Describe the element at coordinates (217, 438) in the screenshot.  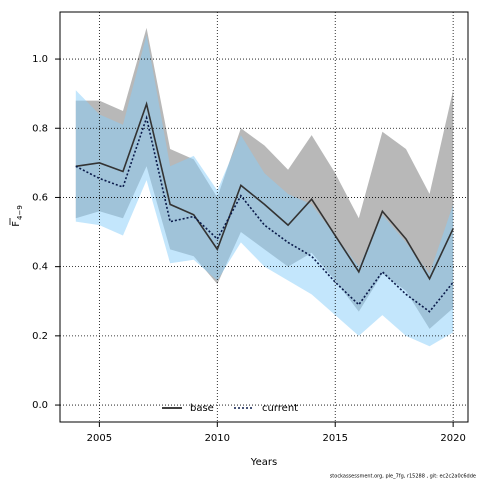
I see `x-tick-label: 2010` at that location.